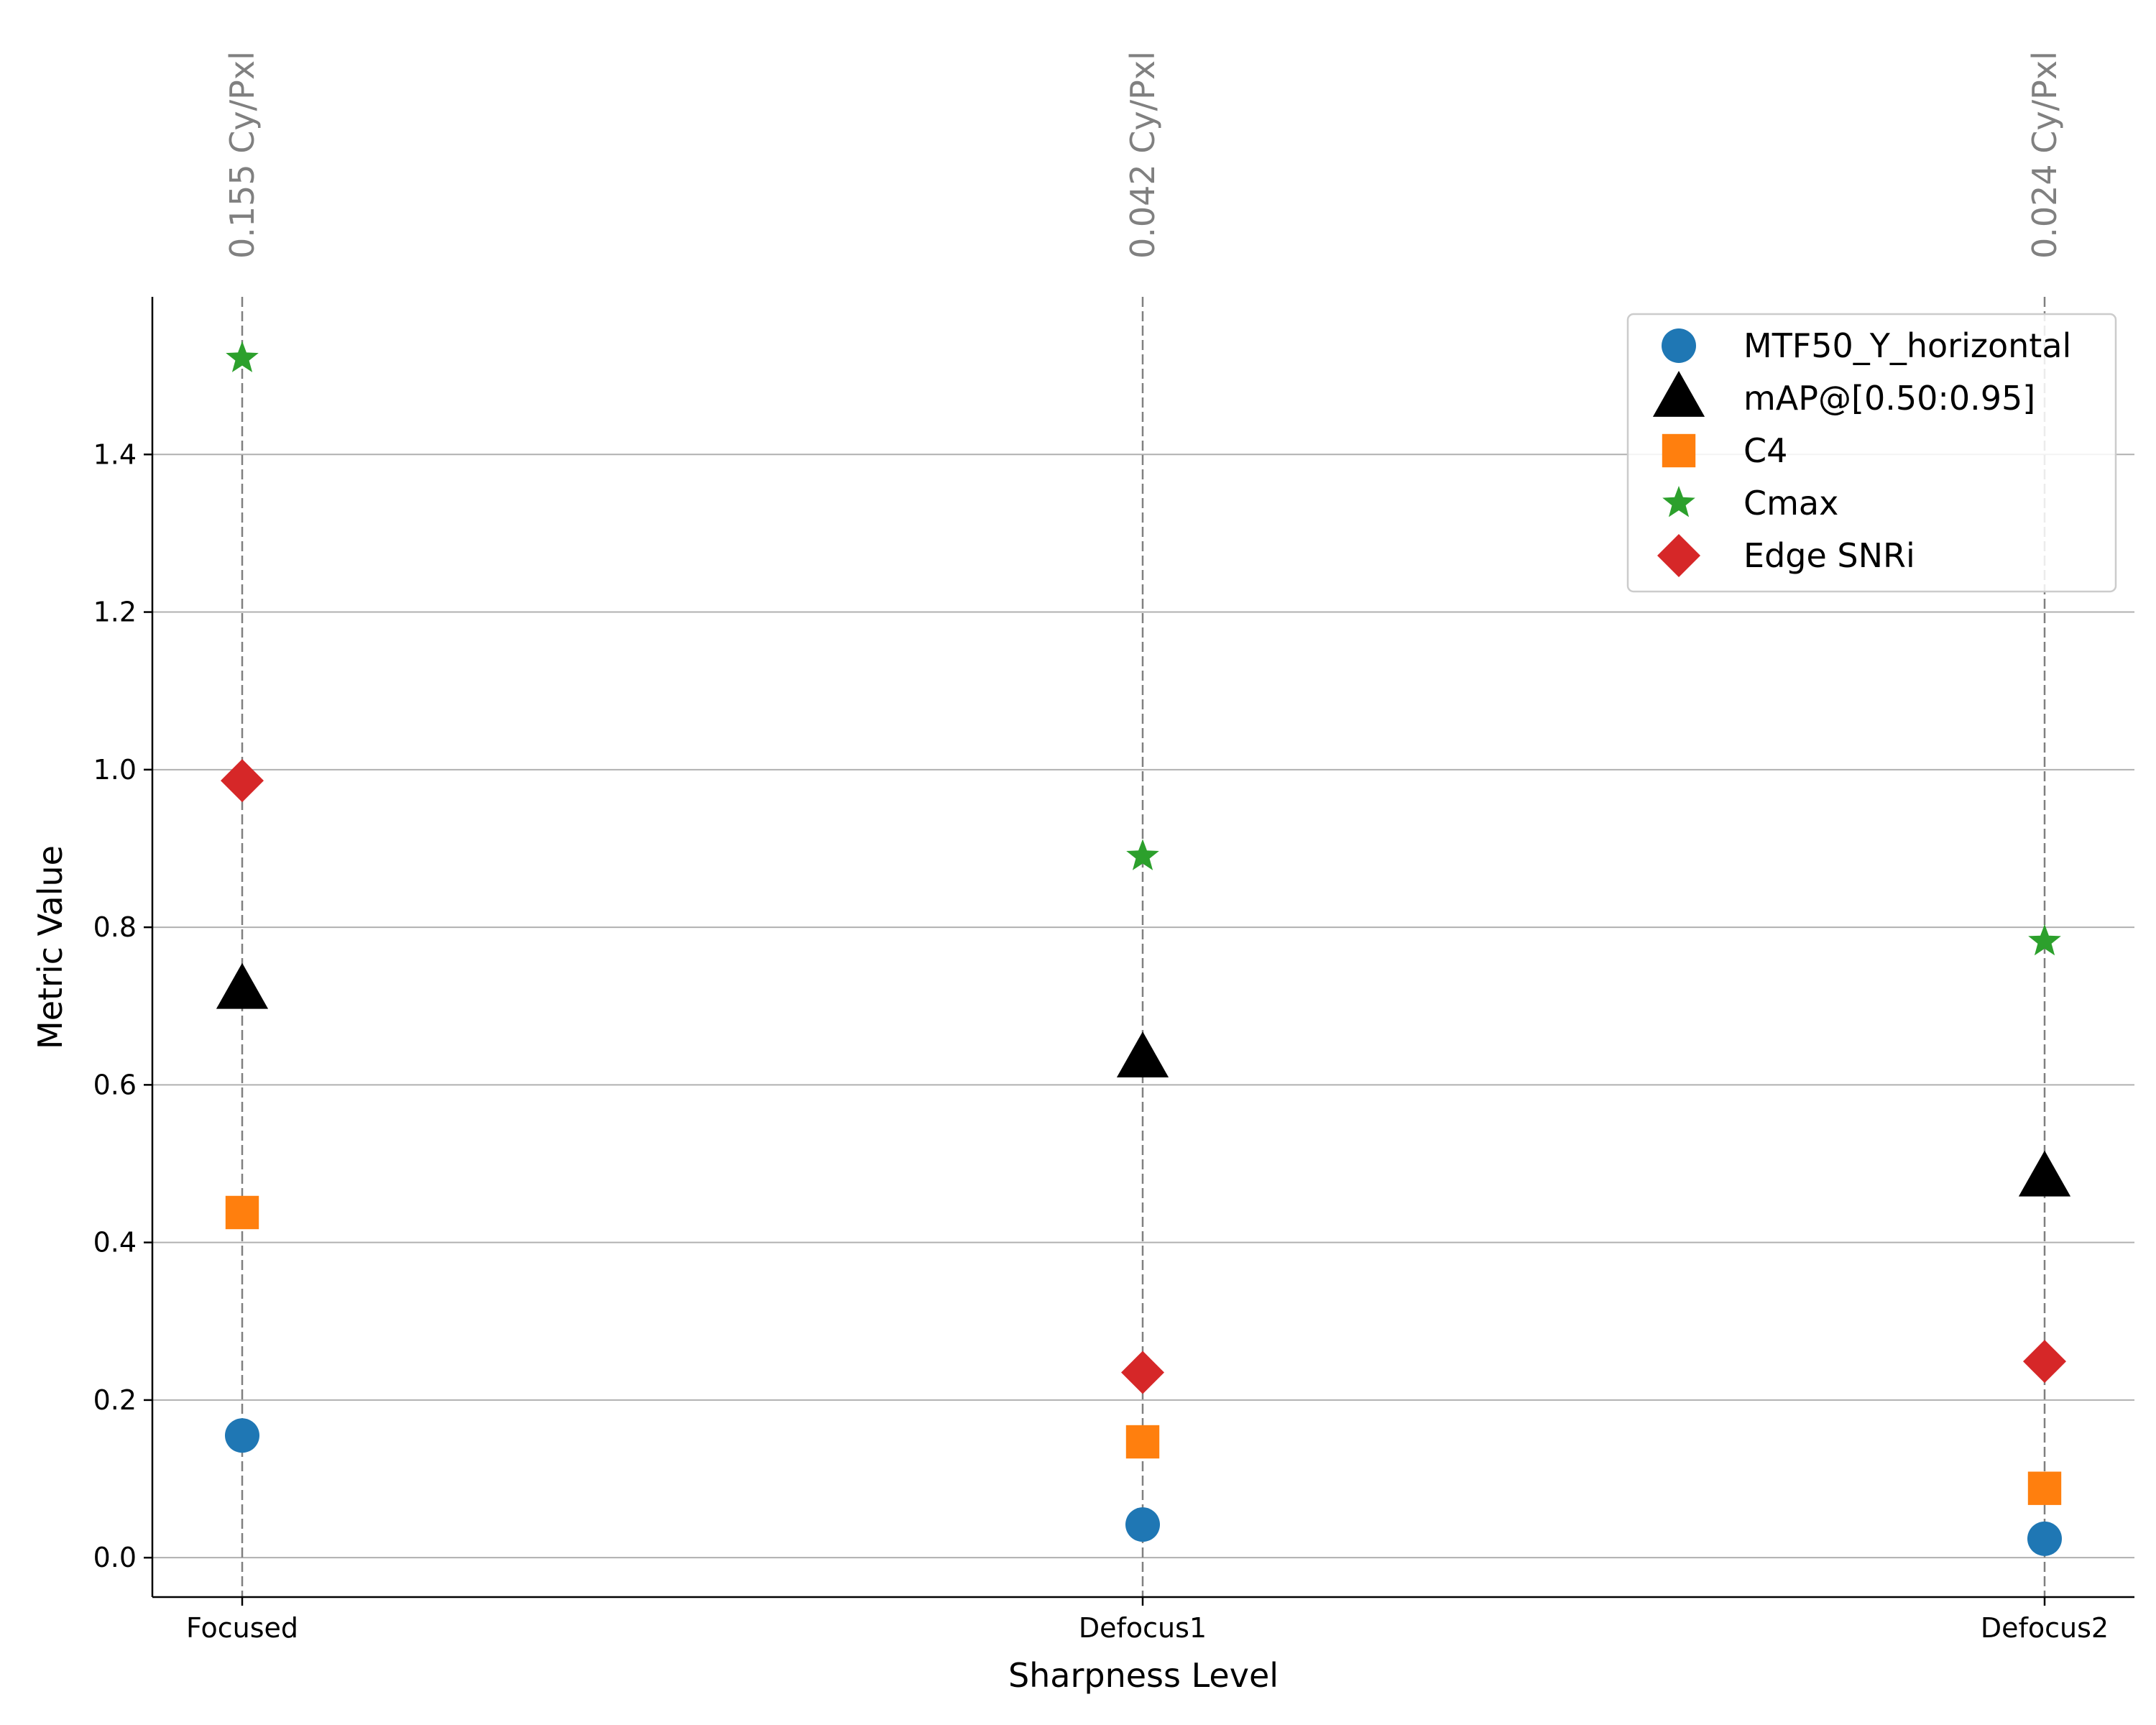 The width and height of the screenshot is (2156, 1725). What do you see at coordinates (115, 612) in the screenshot?
I see `y-tick-label: 1.2` at bounding box center [115, 612].